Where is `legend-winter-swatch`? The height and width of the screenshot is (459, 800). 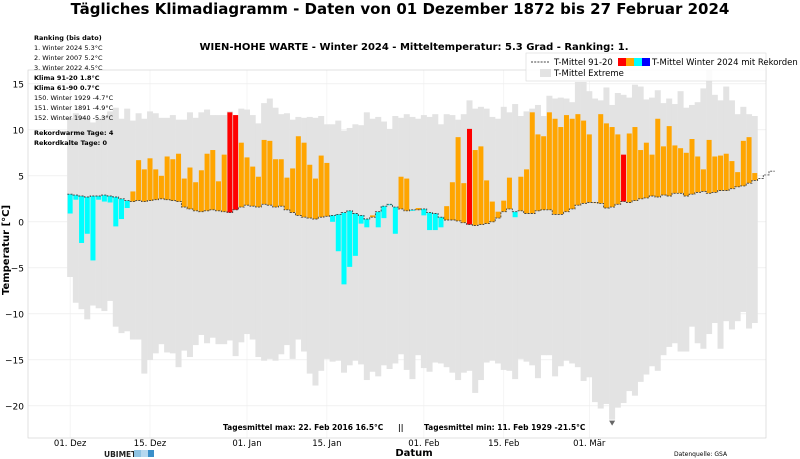
legend-winter-swatch is located at coordinates (634, 62).